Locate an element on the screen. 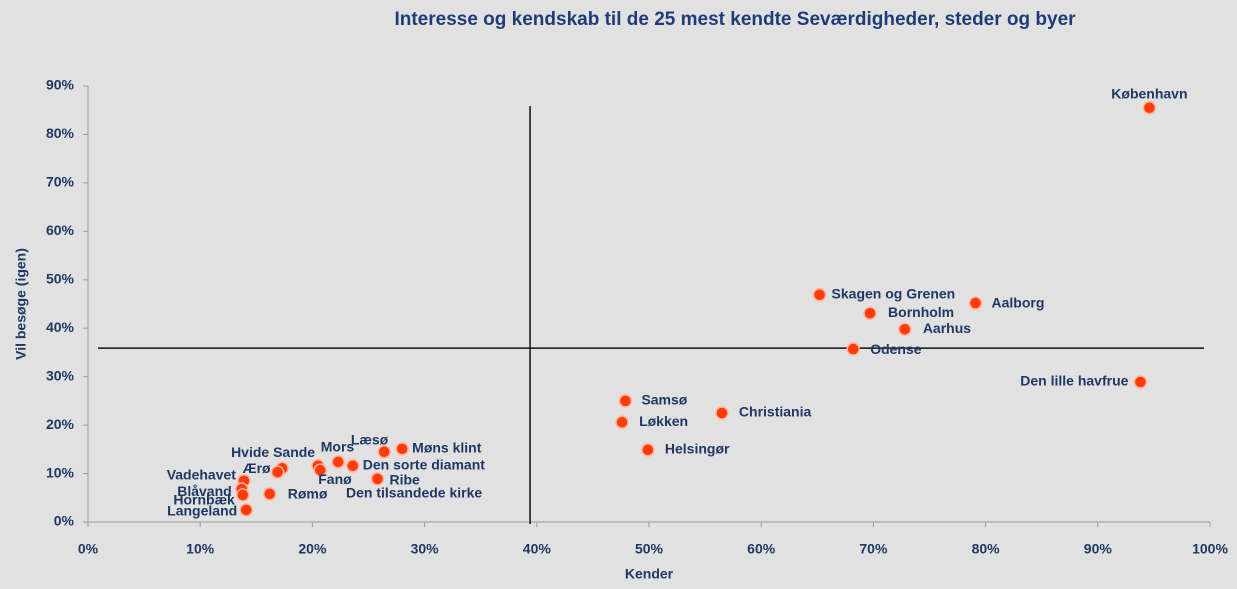  y-tick-label: 80% is located at coordinates (60, 133).